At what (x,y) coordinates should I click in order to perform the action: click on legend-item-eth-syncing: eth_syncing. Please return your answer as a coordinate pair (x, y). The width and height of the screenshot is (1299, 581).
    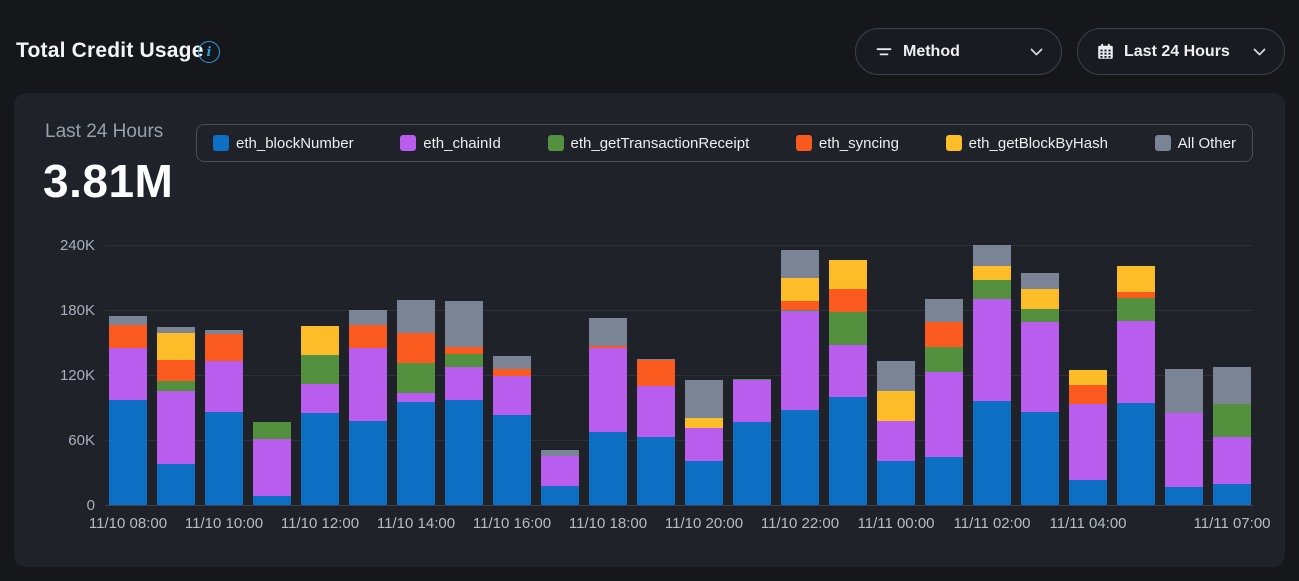
    Looking at the image, I should click on (847, 143).